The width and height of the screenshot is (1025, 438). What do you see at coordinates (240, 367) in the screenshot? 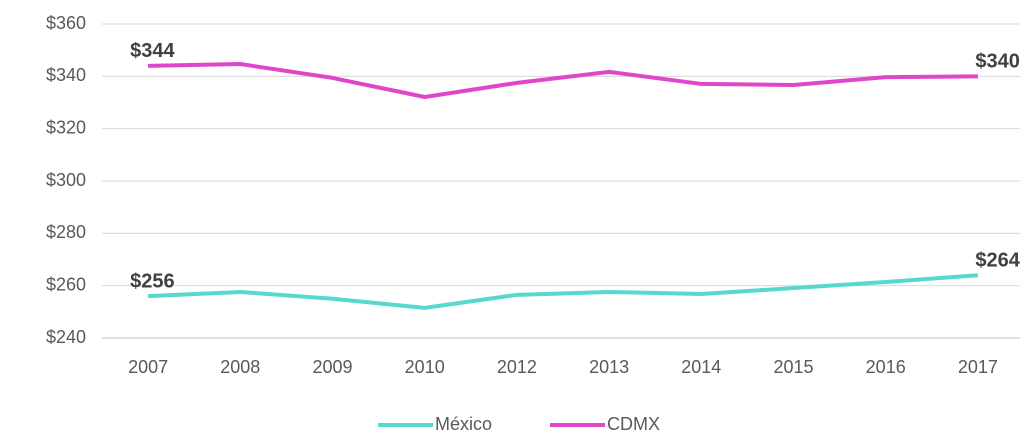
I see `x-tick-label: 2008` at bounding box center [240, 367].